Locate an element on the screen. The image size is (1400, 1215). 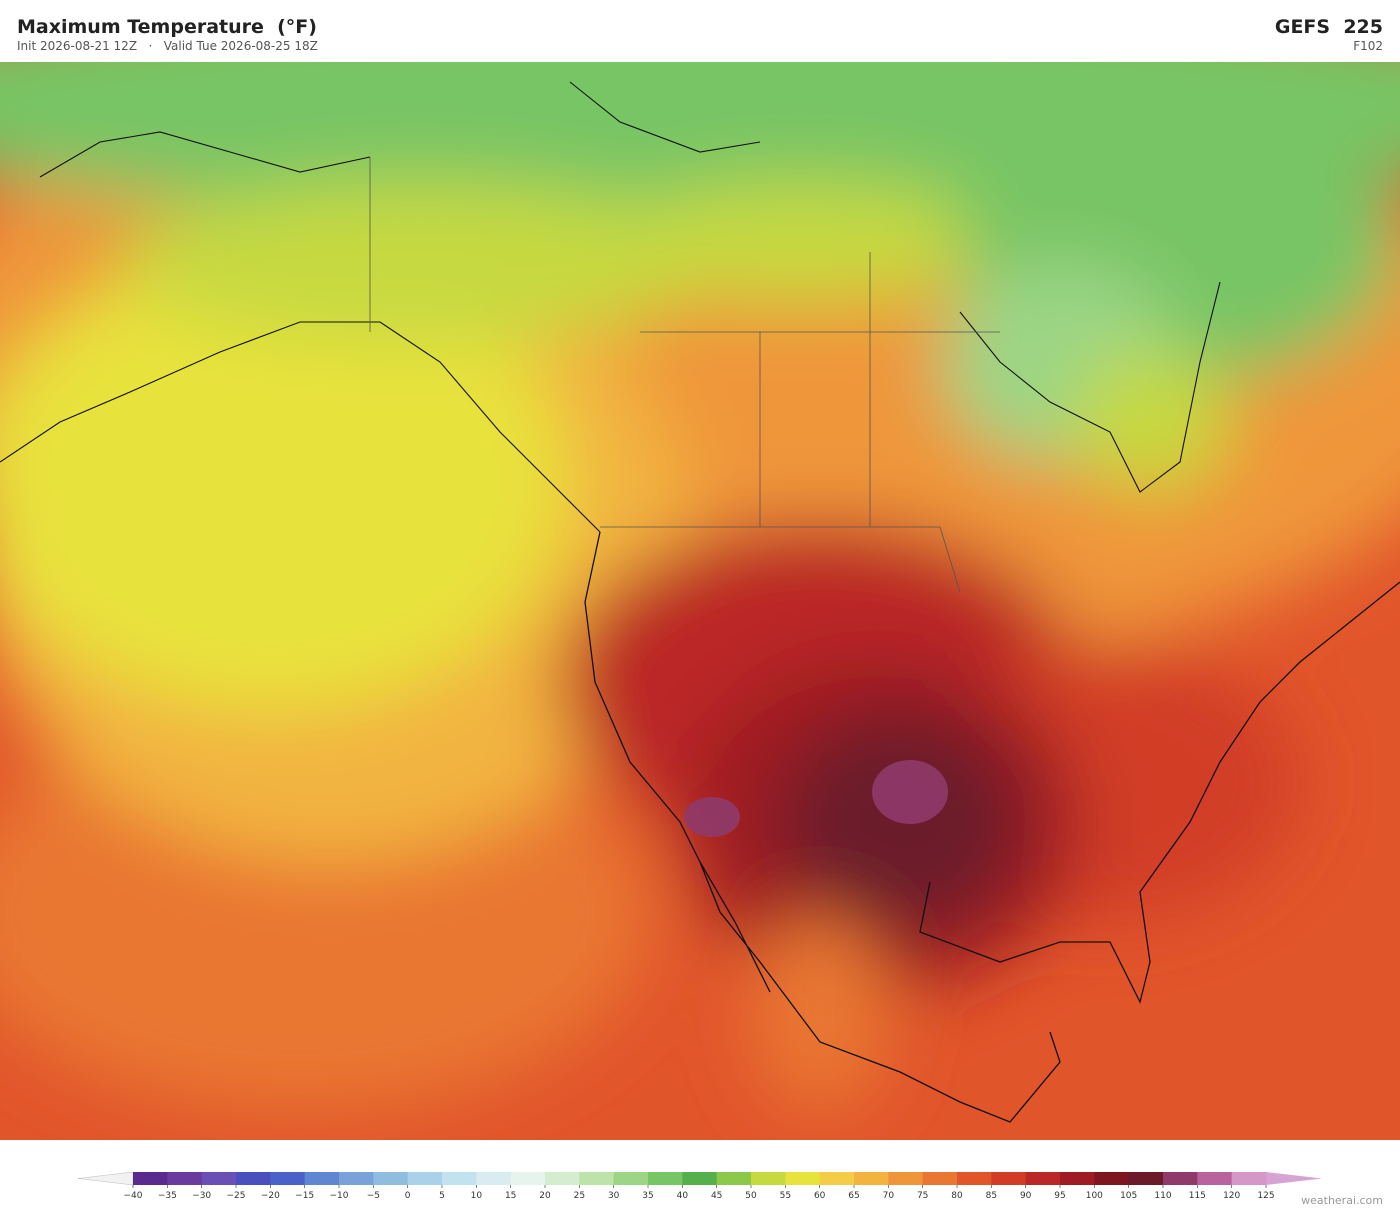
colorbar-tick-label: 100 is located at coordinates (1094, 1195).